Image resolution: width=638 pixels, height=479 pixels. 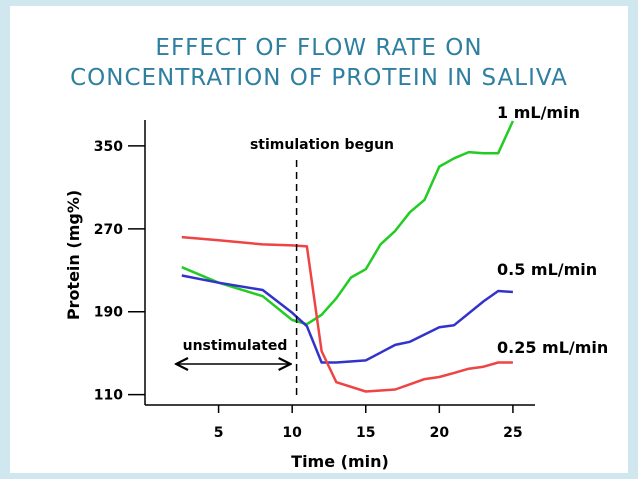 What do you see at coordinates (552, 347) in the screenshot?
I see `series-label: 0.25 mL/min` at bounding box center [552, 347].